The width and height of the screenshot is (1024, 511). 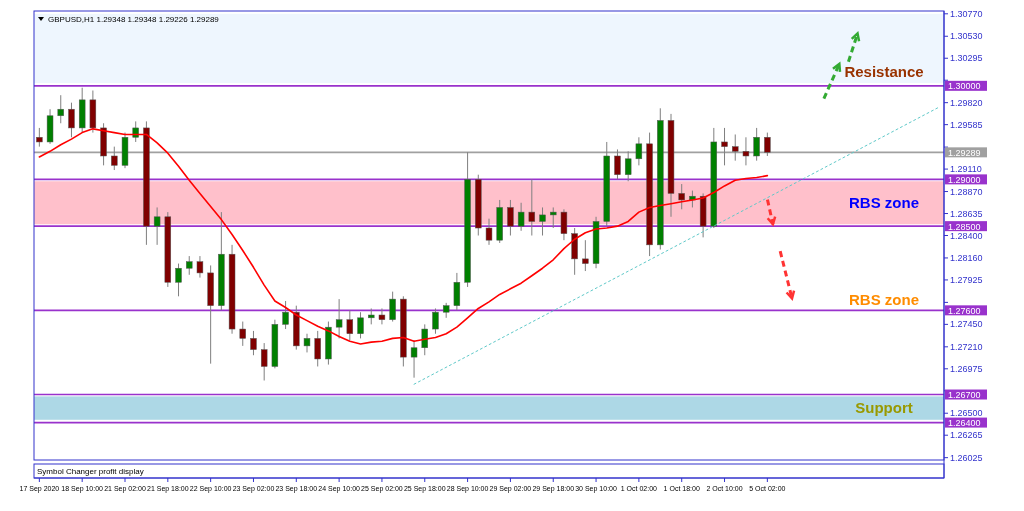 What do you see at coordinates (966, 58) in the screenshot?
I see `y-tick-label: 1.30295` at bounding box center [966, 58].